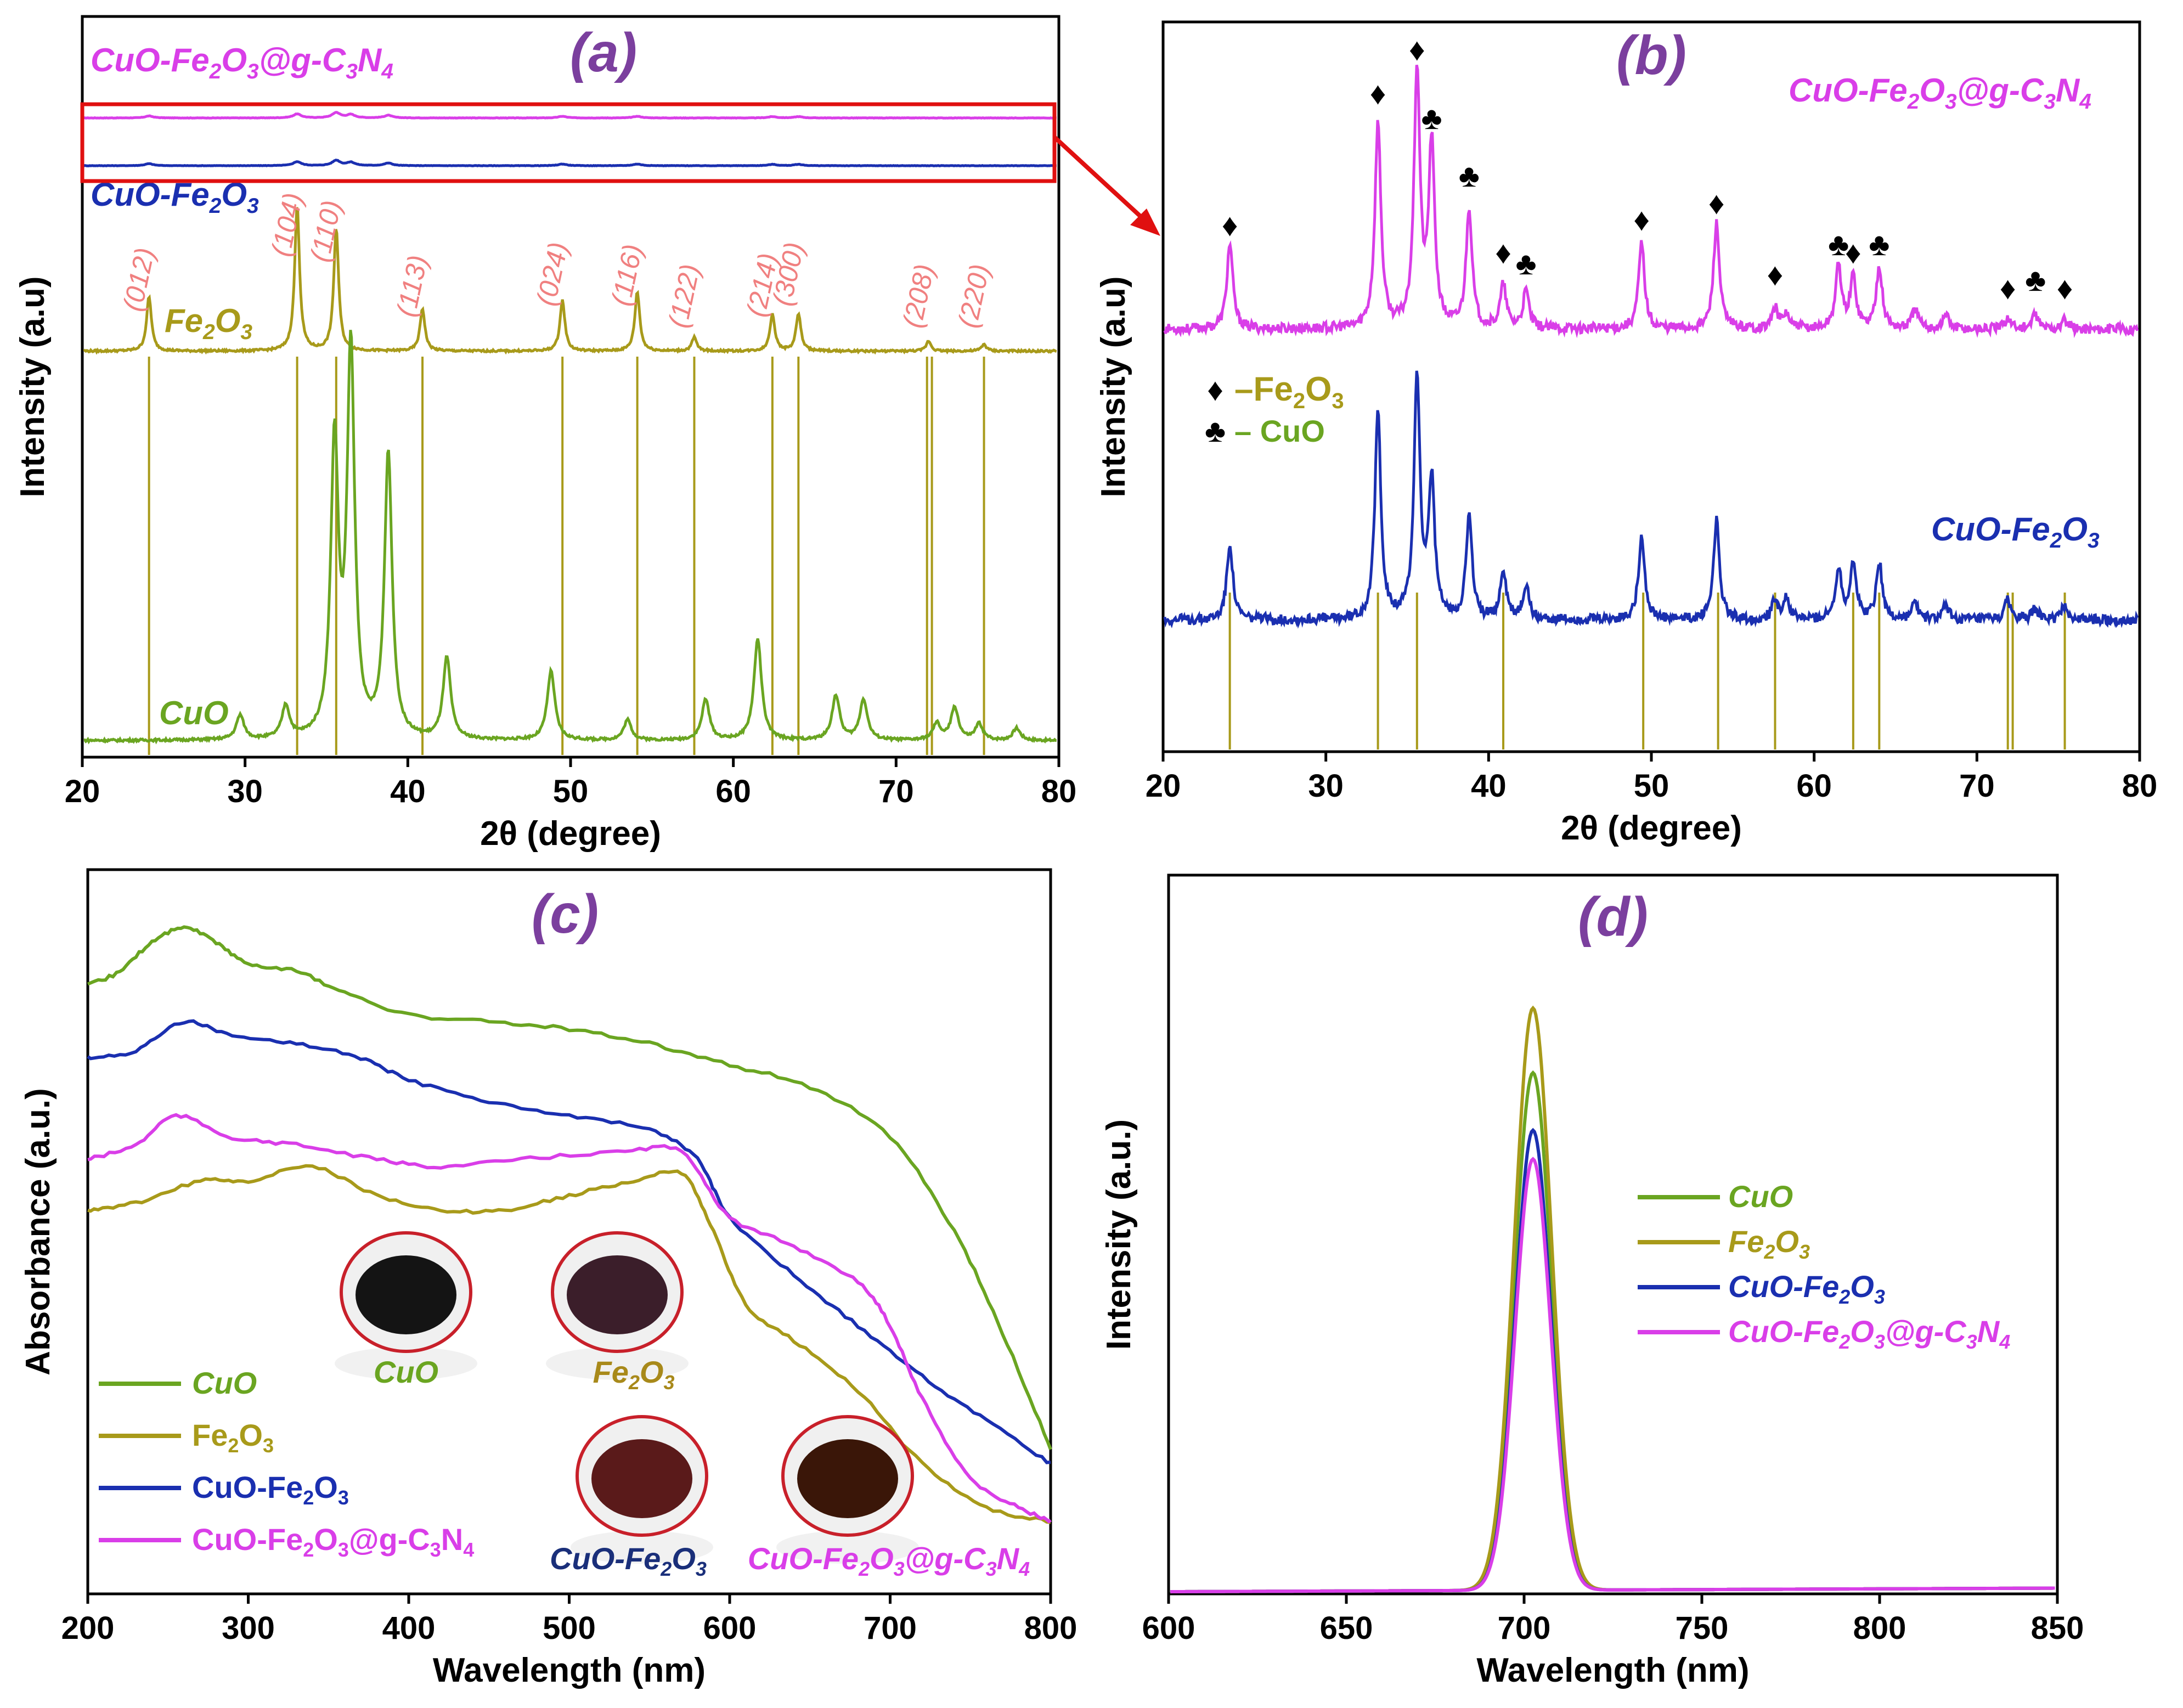  I want to click on panel-a-x-axis-label: 2θ (degree), so click(570, 834).